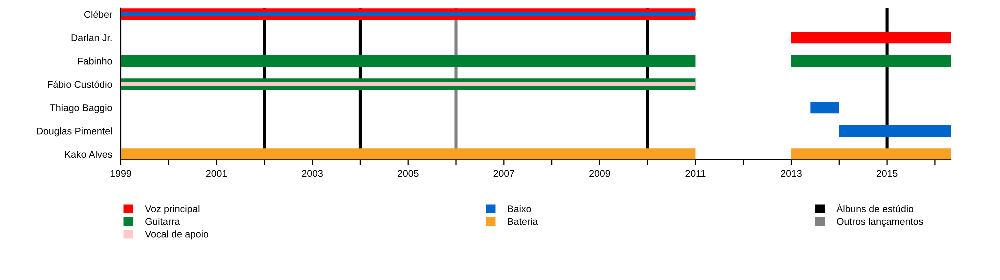 The height and width of the screenshot is (280, 1000). Describe the element at coordinates (172, 209) in the screenshot. I see `legend-label: Voz principal` at that location.